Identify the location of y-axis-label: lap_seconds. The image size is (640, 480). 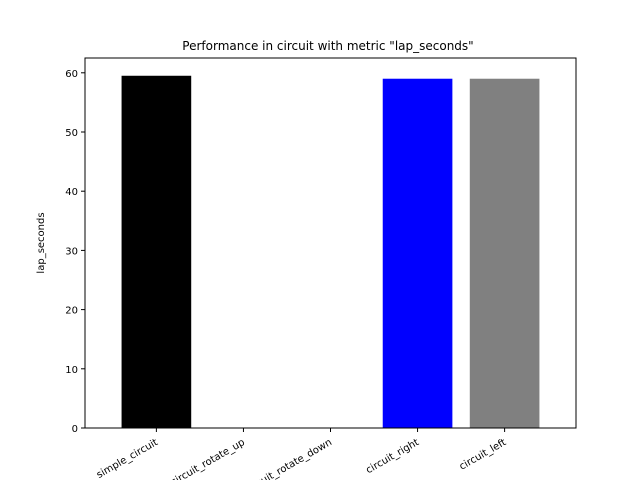
(41, 242).